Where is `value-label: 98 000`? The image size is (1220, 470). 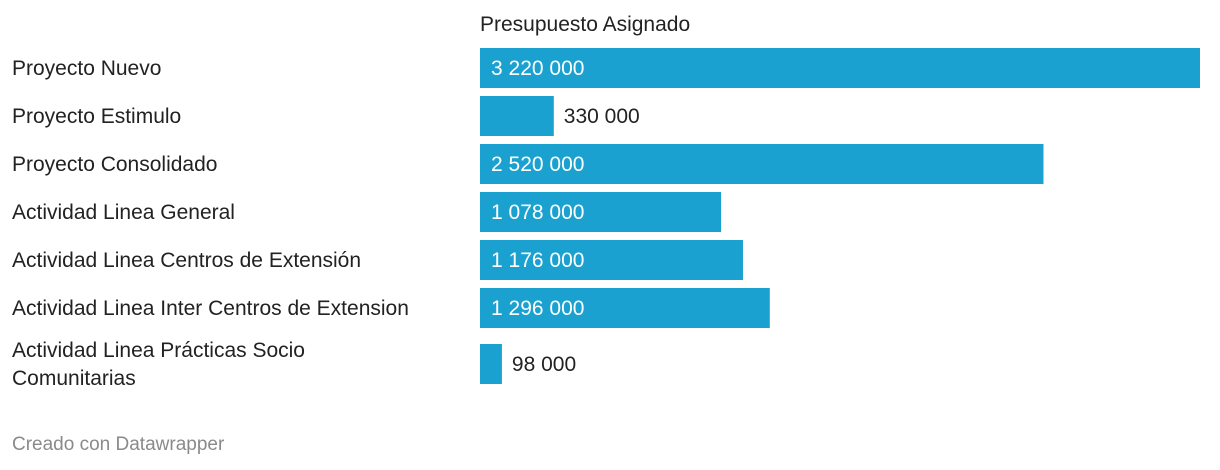
value-label: 98 000 is located at coordinates (544, 364).